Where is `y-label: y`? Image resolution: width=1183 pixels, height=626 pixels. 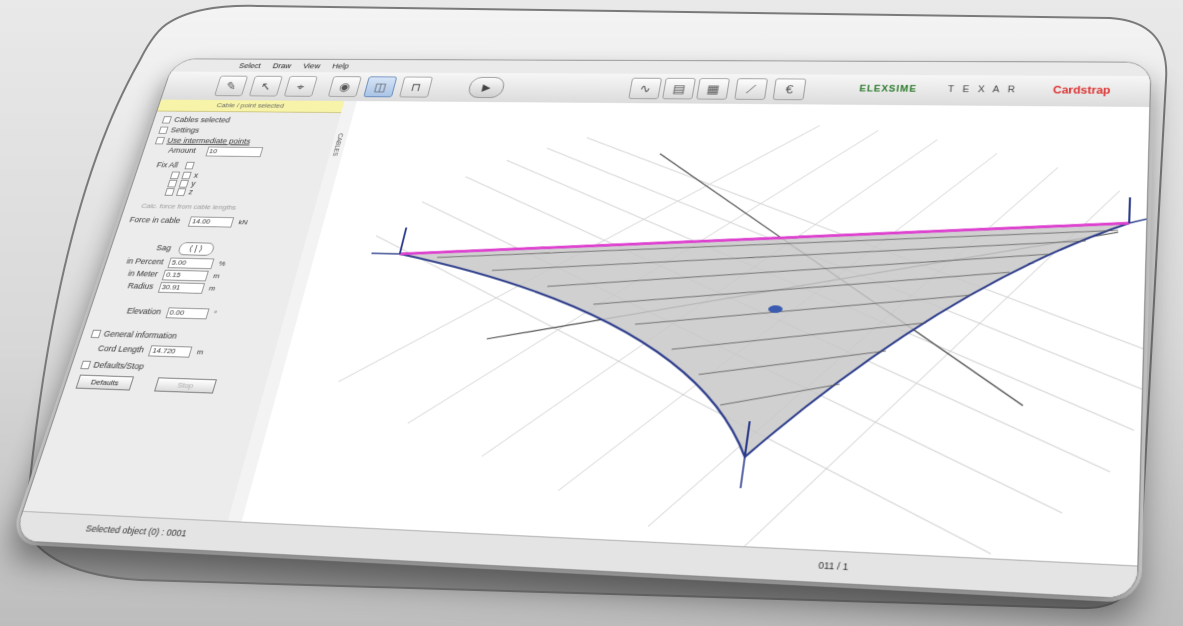 y-label: y is located at coordinates (193, 183).